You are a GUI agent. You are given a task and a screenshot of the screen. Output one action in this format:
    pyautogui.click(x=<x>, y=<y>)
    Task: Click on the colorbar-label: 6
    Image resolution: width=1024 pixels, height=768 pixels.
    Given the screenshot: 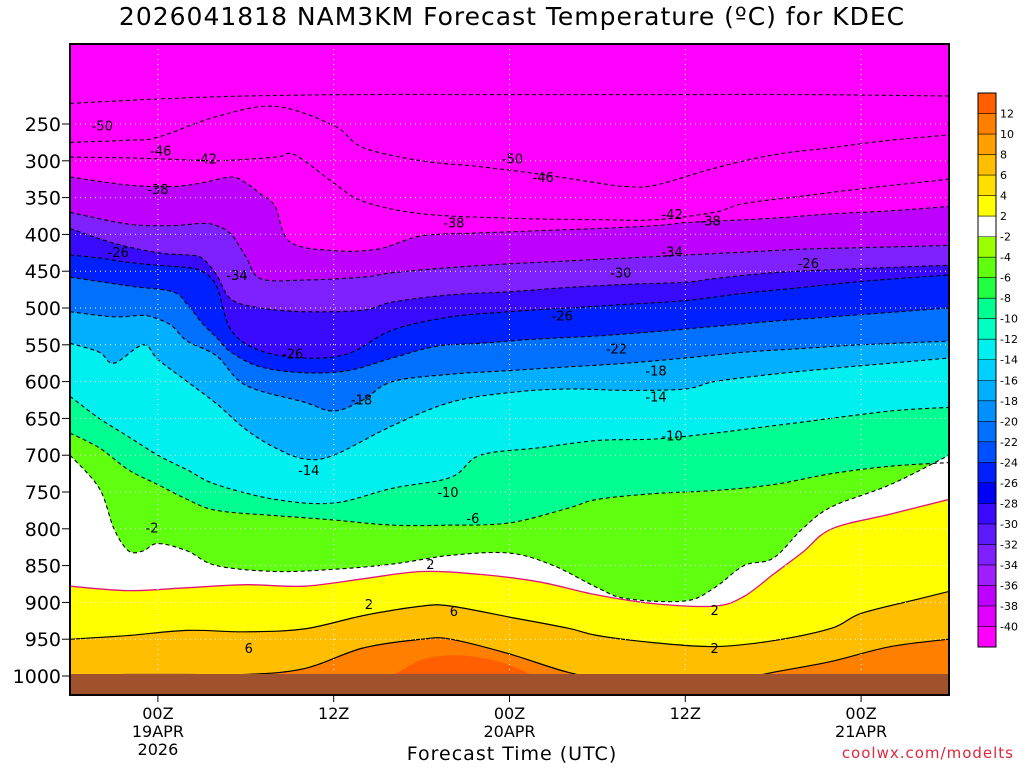 What is the action you would take?
    pyautogui.click(x=1003, y=175)
    